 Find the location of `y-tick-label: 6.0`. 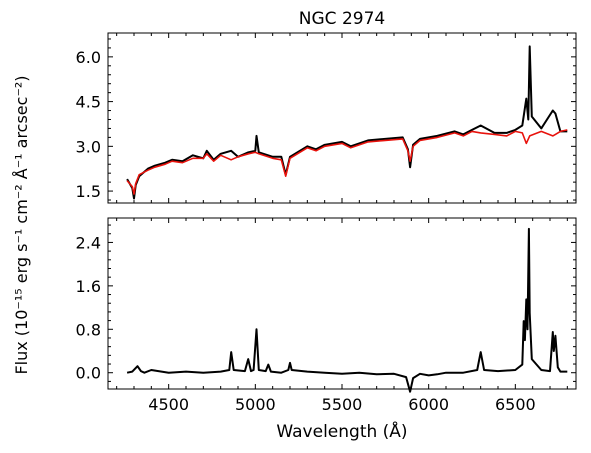

y-tick-label: 6.0 is located at coordinates (88, 57).